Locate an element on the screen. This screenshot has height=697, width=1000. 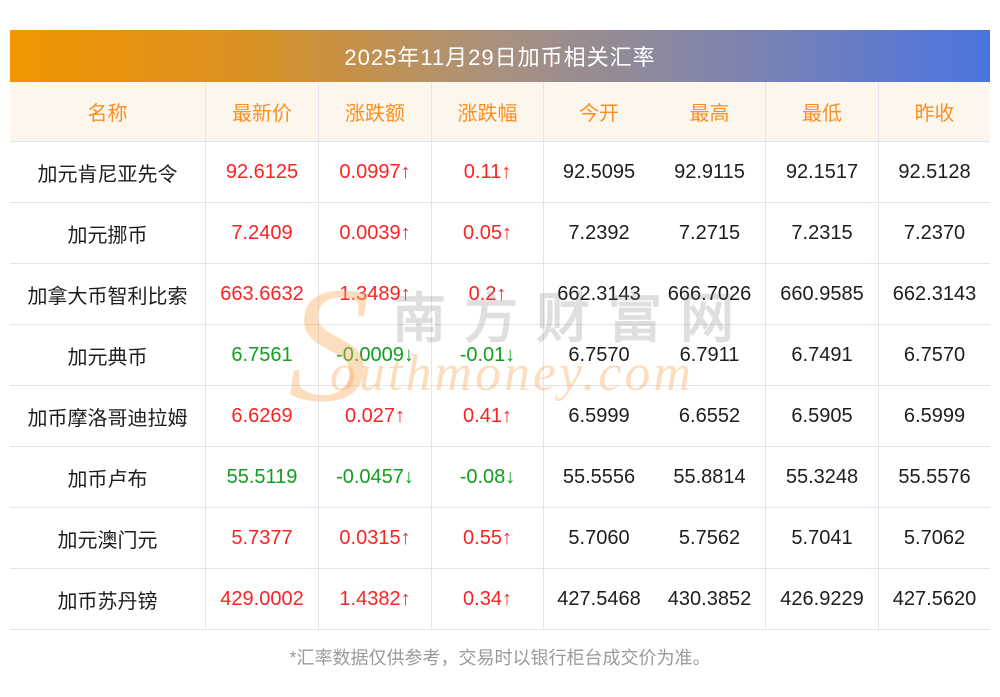
cell-open: 55.5556 is located at coordinates (598, 477).